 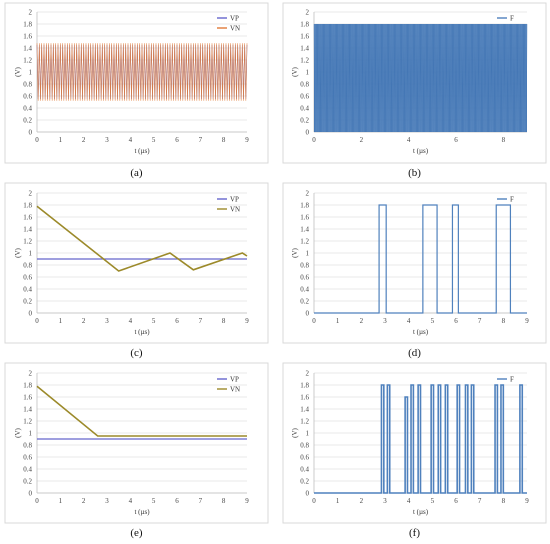 What do you see at coordinates (304, 458) in the screenshot?
I see `y-tick-label: 0.6` at bounding box center [304, 458].